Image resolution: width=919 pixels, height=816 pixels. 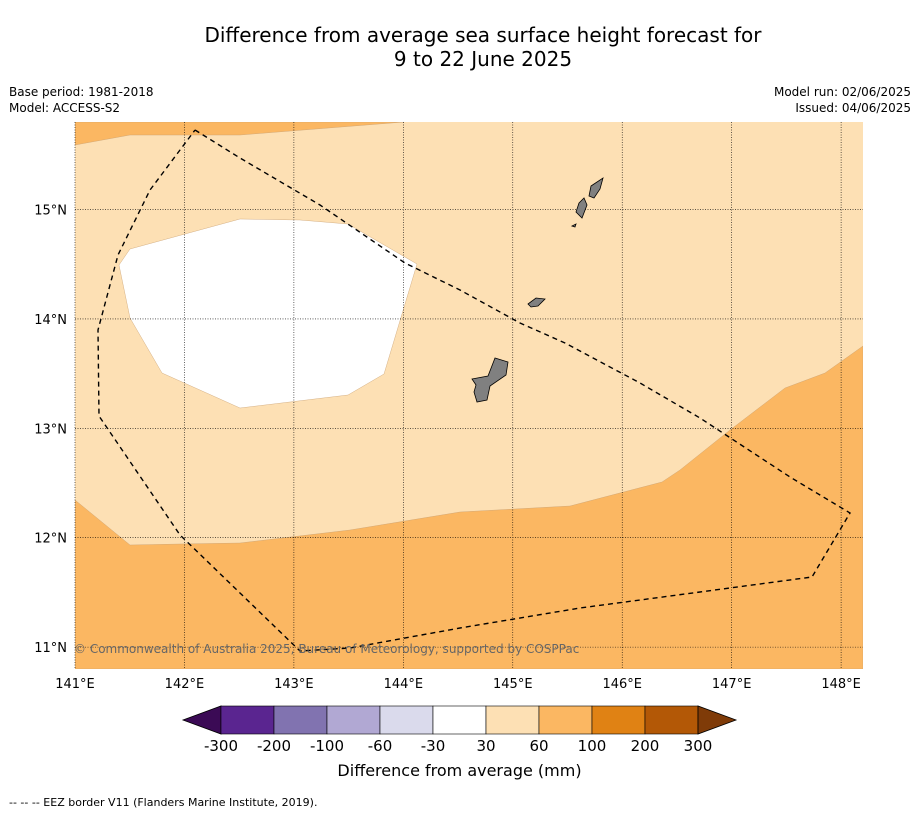 I want to click on lat-tick-label: 11°N, so click(x=50, y=648).